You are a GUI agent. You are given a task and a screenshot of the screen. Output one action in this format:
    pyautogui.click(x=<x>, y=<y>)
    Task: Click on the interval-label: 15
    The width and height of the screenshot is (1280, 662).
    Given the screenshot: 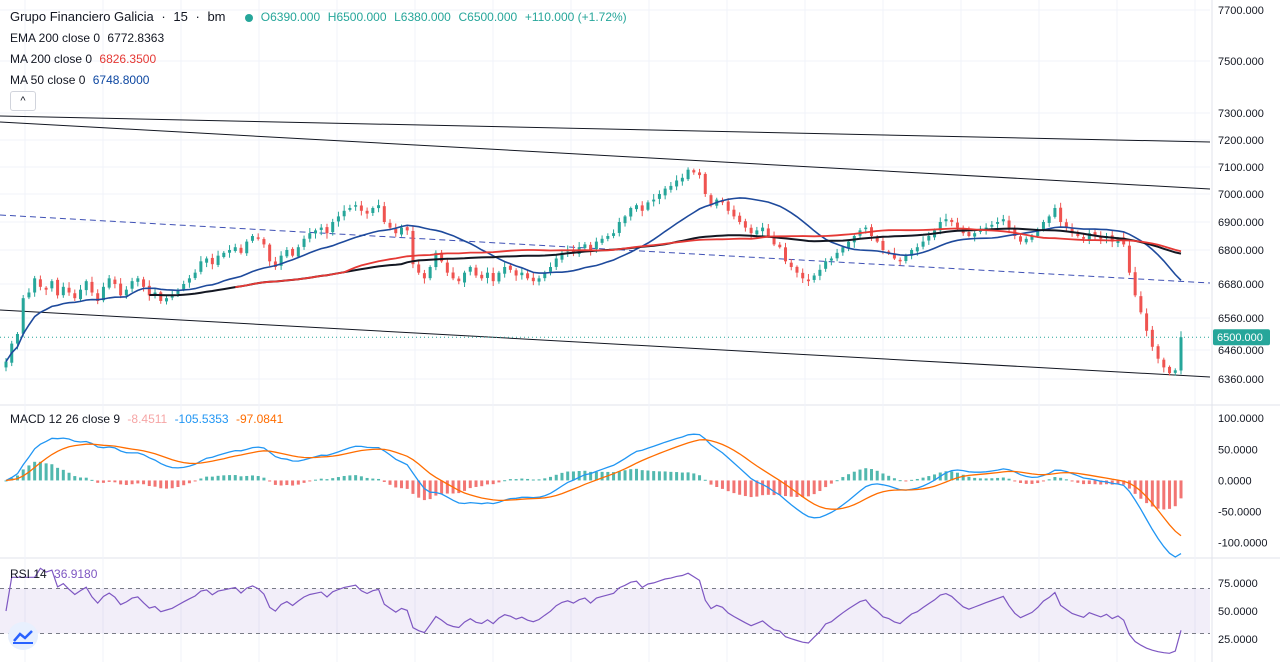 What is the action you would take?
    pyautogui.click(x=180, y=16)
    